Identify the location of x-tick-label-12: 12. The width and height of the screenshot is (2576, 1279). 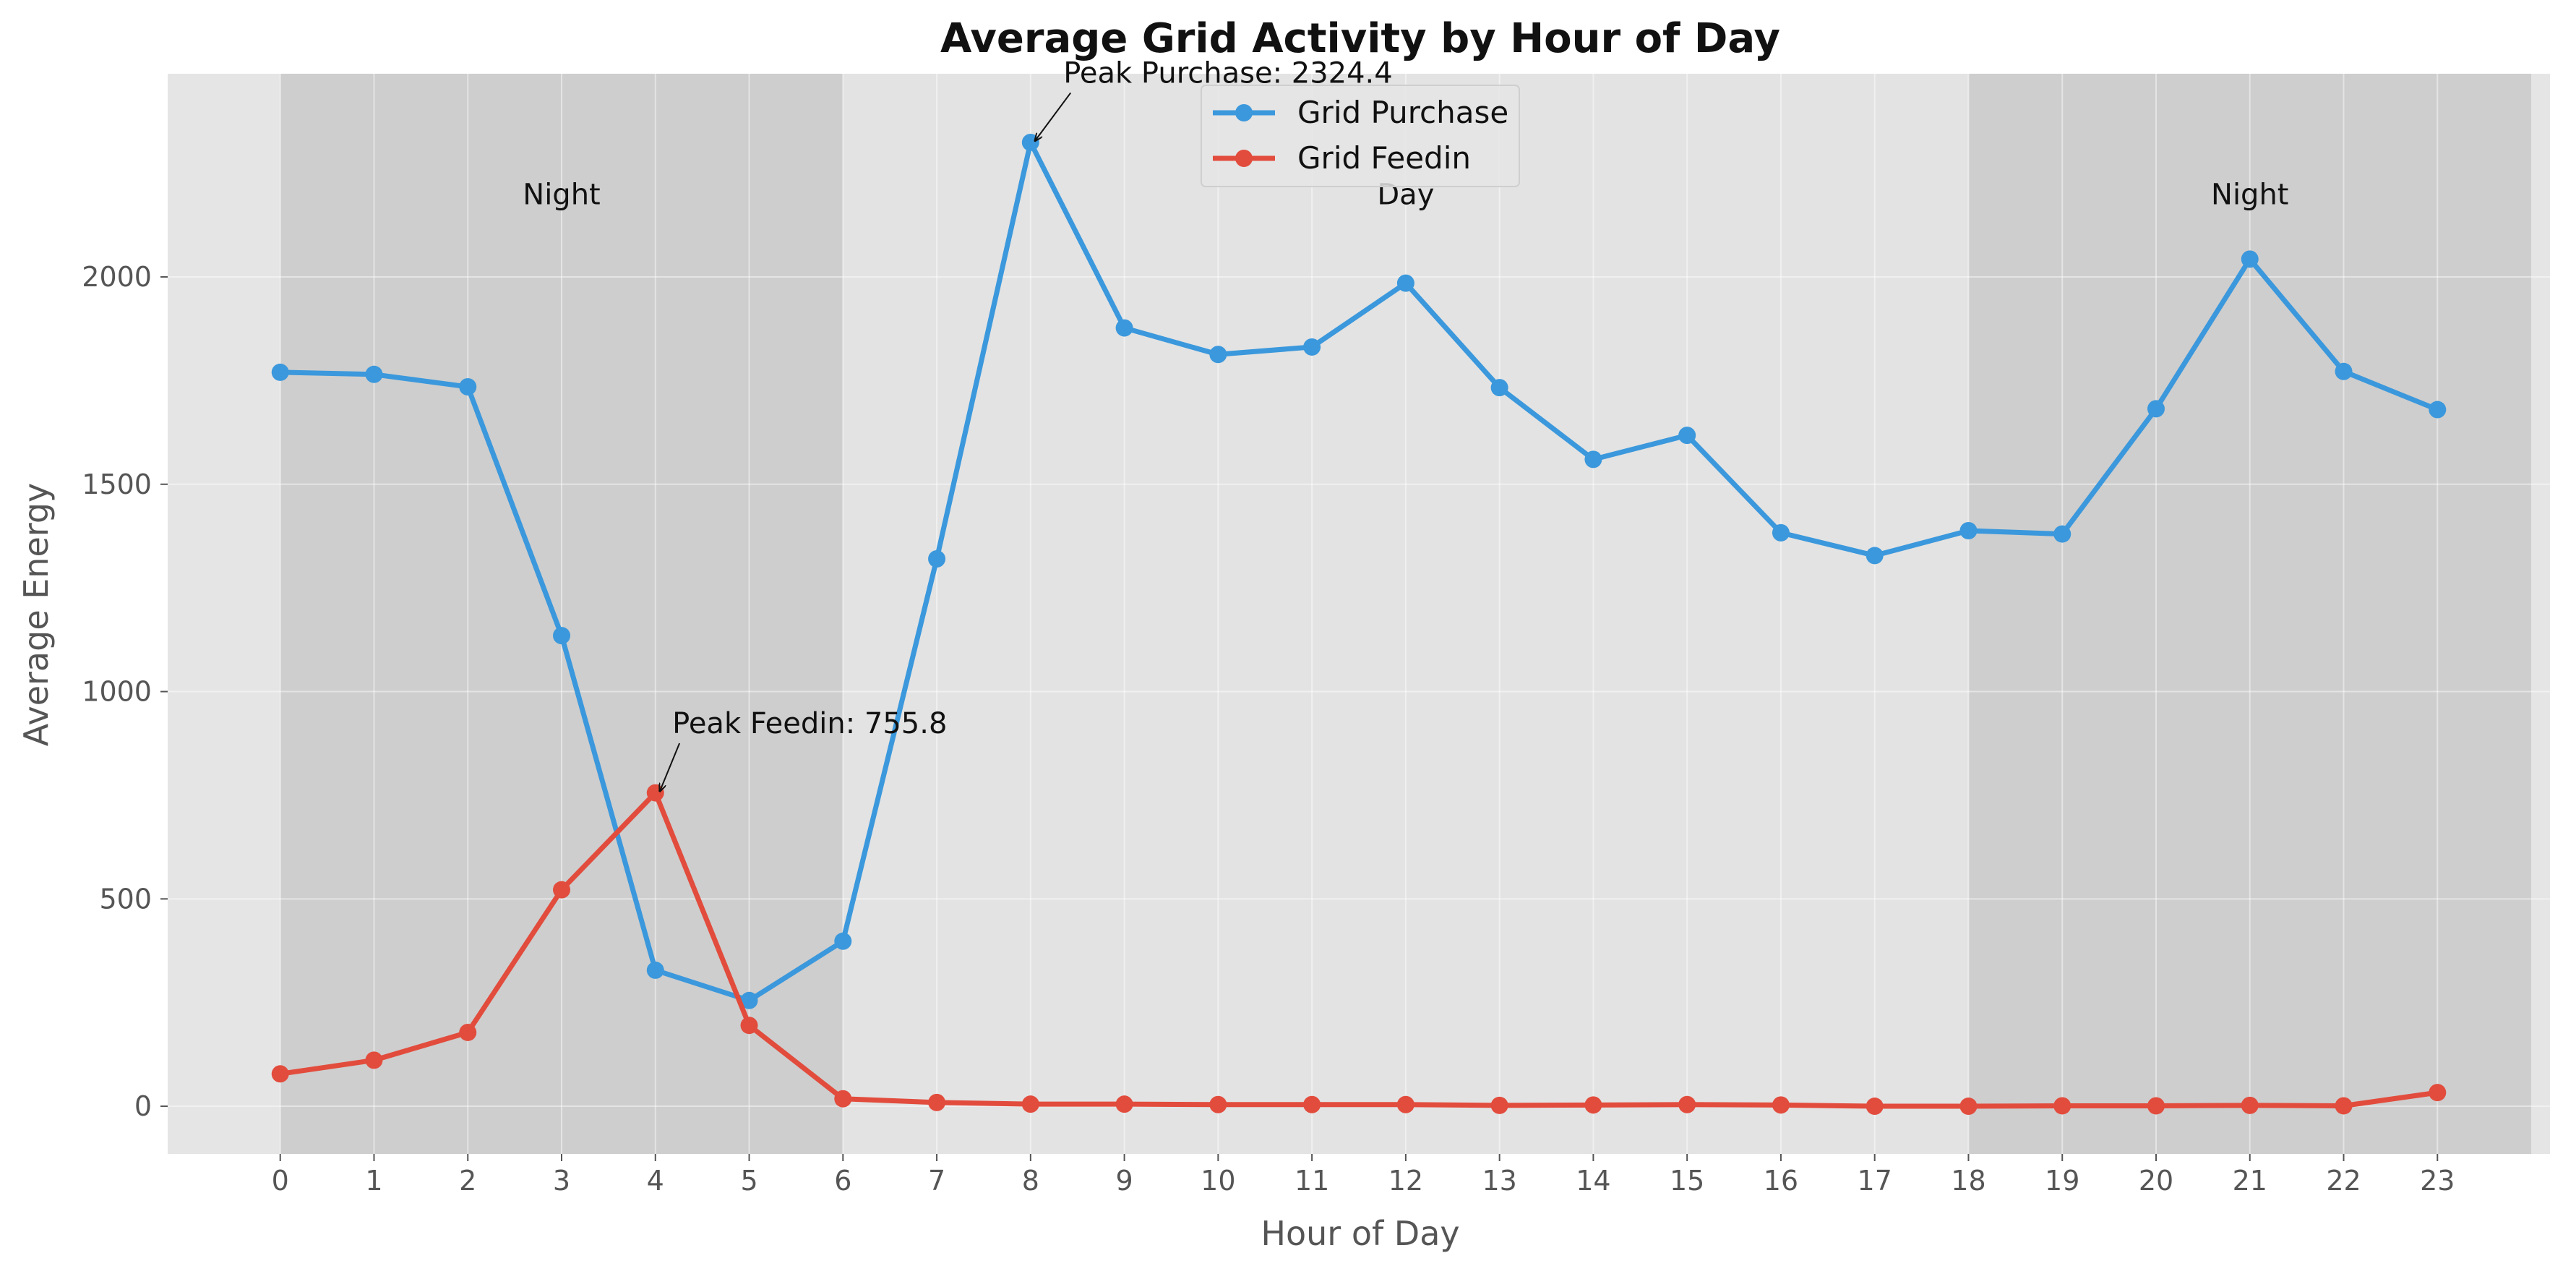
(1406, 1181).